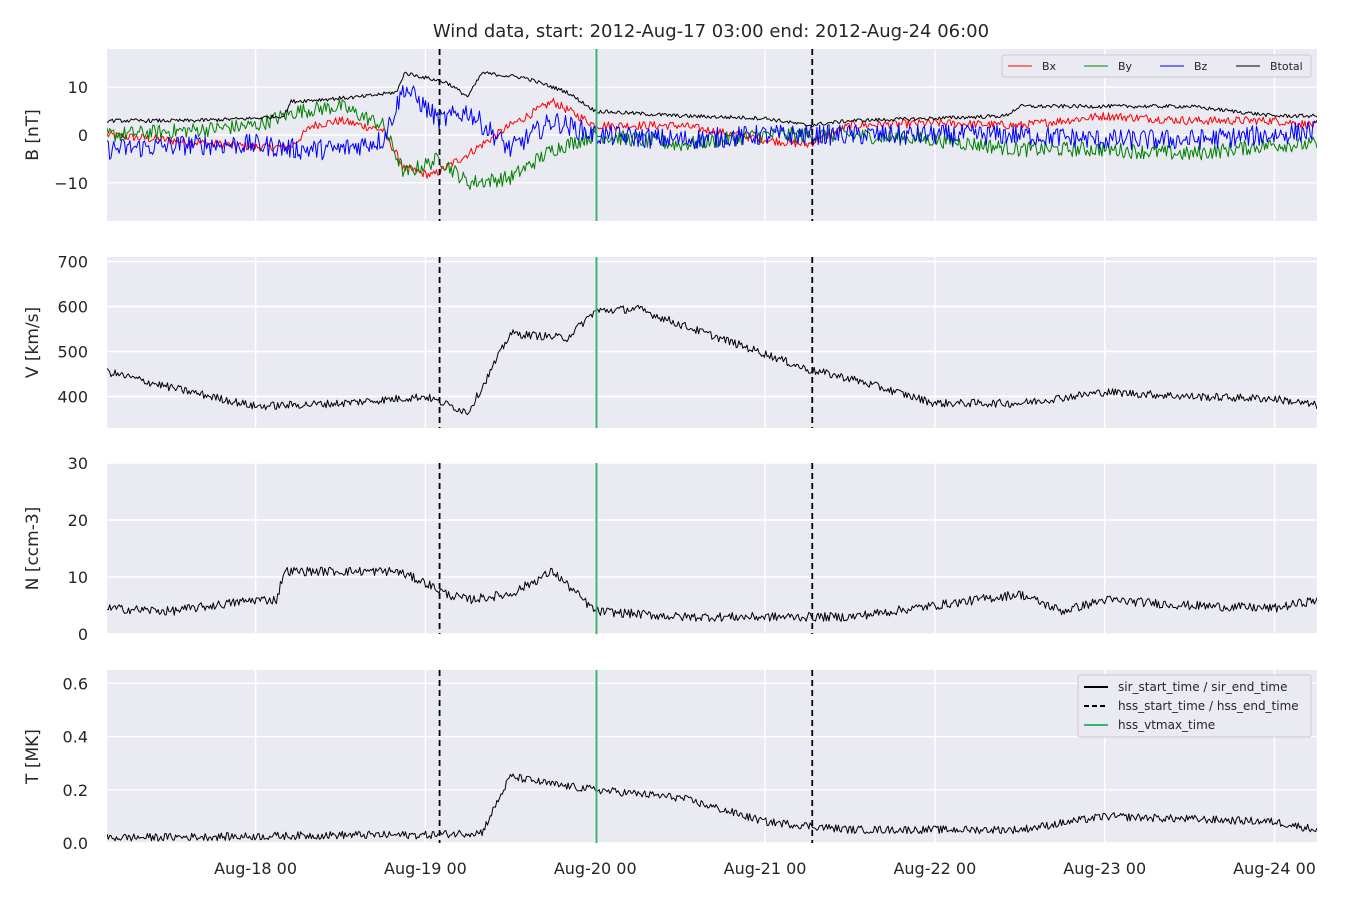  What do you see at coordinates (72, 352) in the screenshot?
I see `y-tick-label: 500` at bounding box center [72, 352].